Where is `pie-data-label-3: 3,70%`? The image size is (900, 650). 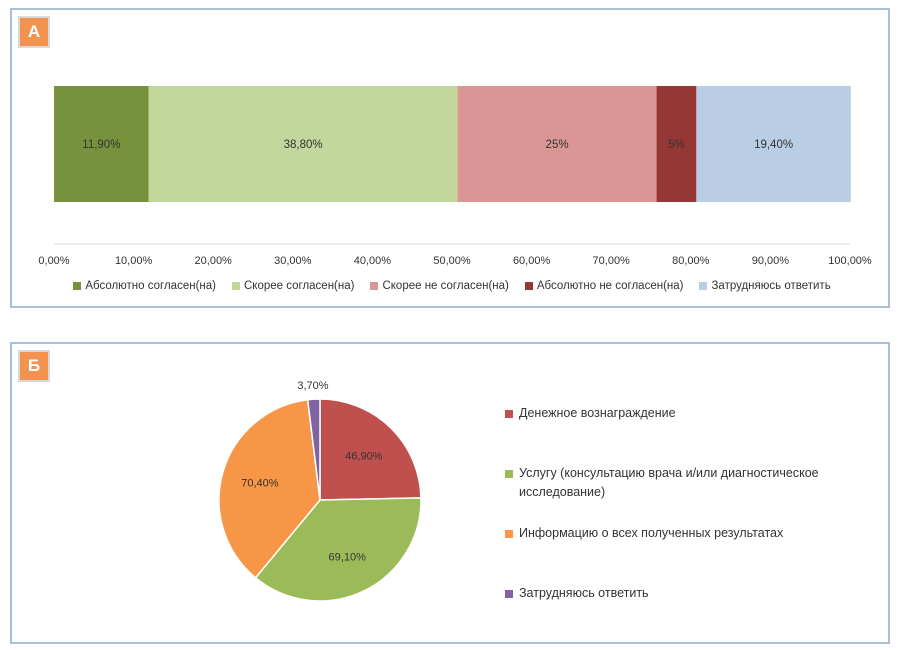 pie-data-label-3: 3,70% is located at coordinates (312, 386).